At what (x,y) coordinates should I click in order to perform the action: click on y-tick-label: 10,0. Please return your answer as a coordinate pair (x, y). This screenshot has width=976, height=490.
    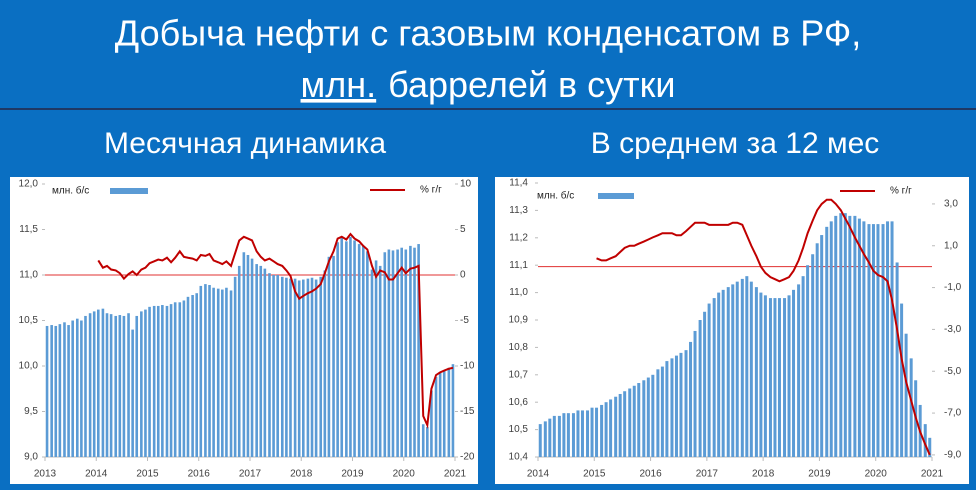
    Looking at the image, I should click on (29, 366).